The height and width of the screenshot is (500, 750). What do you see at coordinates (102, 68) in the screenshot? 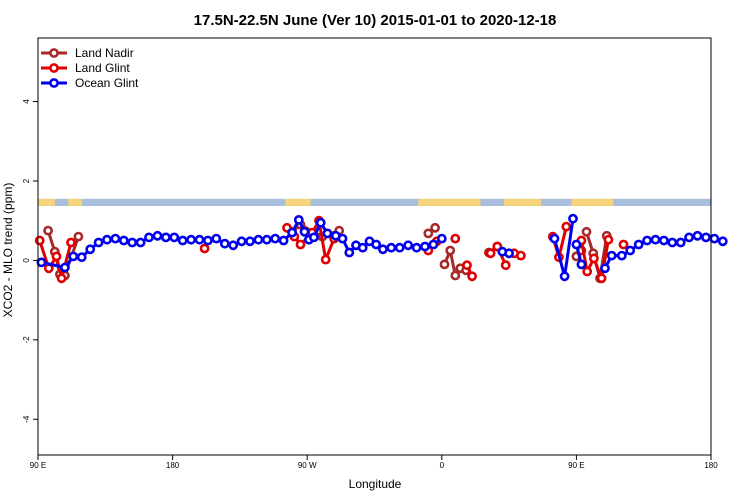
I see `legend-label-land-glint: Land Glint` at bounding box center [102, 68].